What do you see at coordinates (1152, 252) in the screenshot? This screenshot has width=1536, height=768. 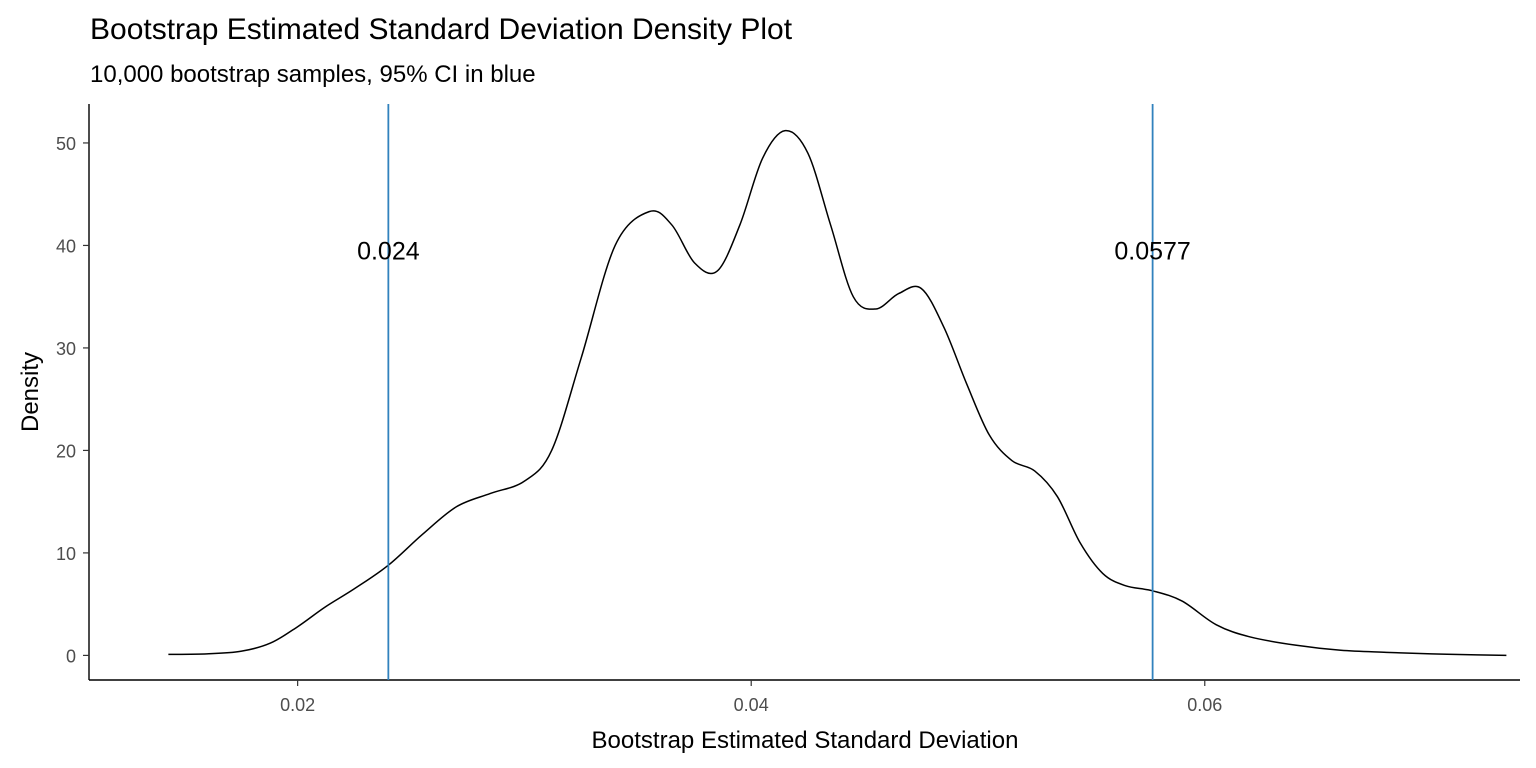 I see `ci-bound-label: 0.0577` at bounding box center [1152, 252].